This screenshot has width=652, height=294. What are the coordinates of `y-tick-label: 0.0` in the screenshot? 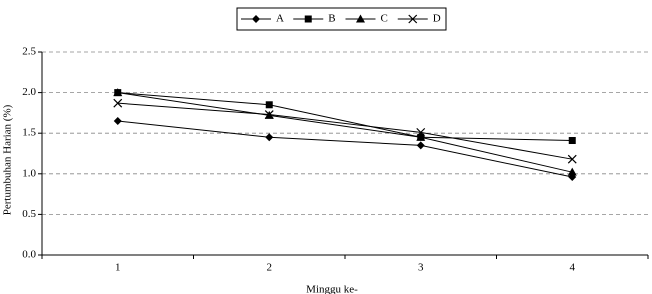 It's located at (29, 255).